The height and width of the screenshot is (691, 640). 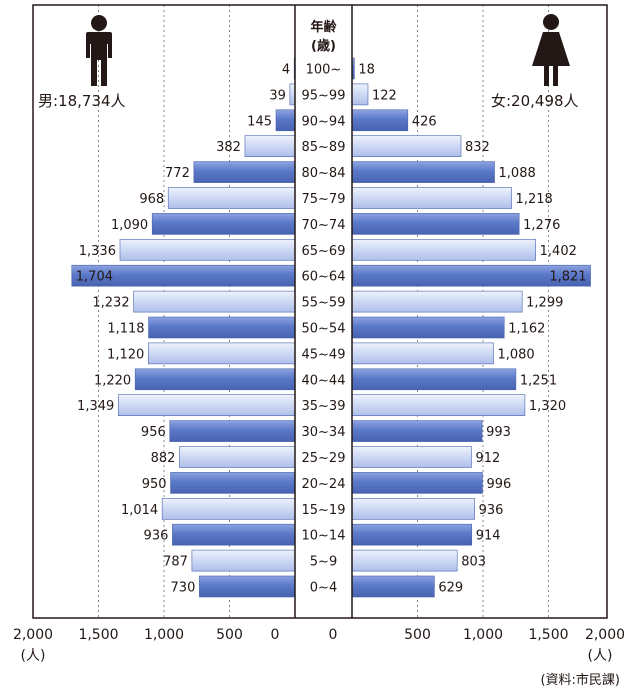 What do you see at coordinates (483, 635) in the screenshot?
I see `right-tick-1000: 1,000` at bounding box center [483, 635].